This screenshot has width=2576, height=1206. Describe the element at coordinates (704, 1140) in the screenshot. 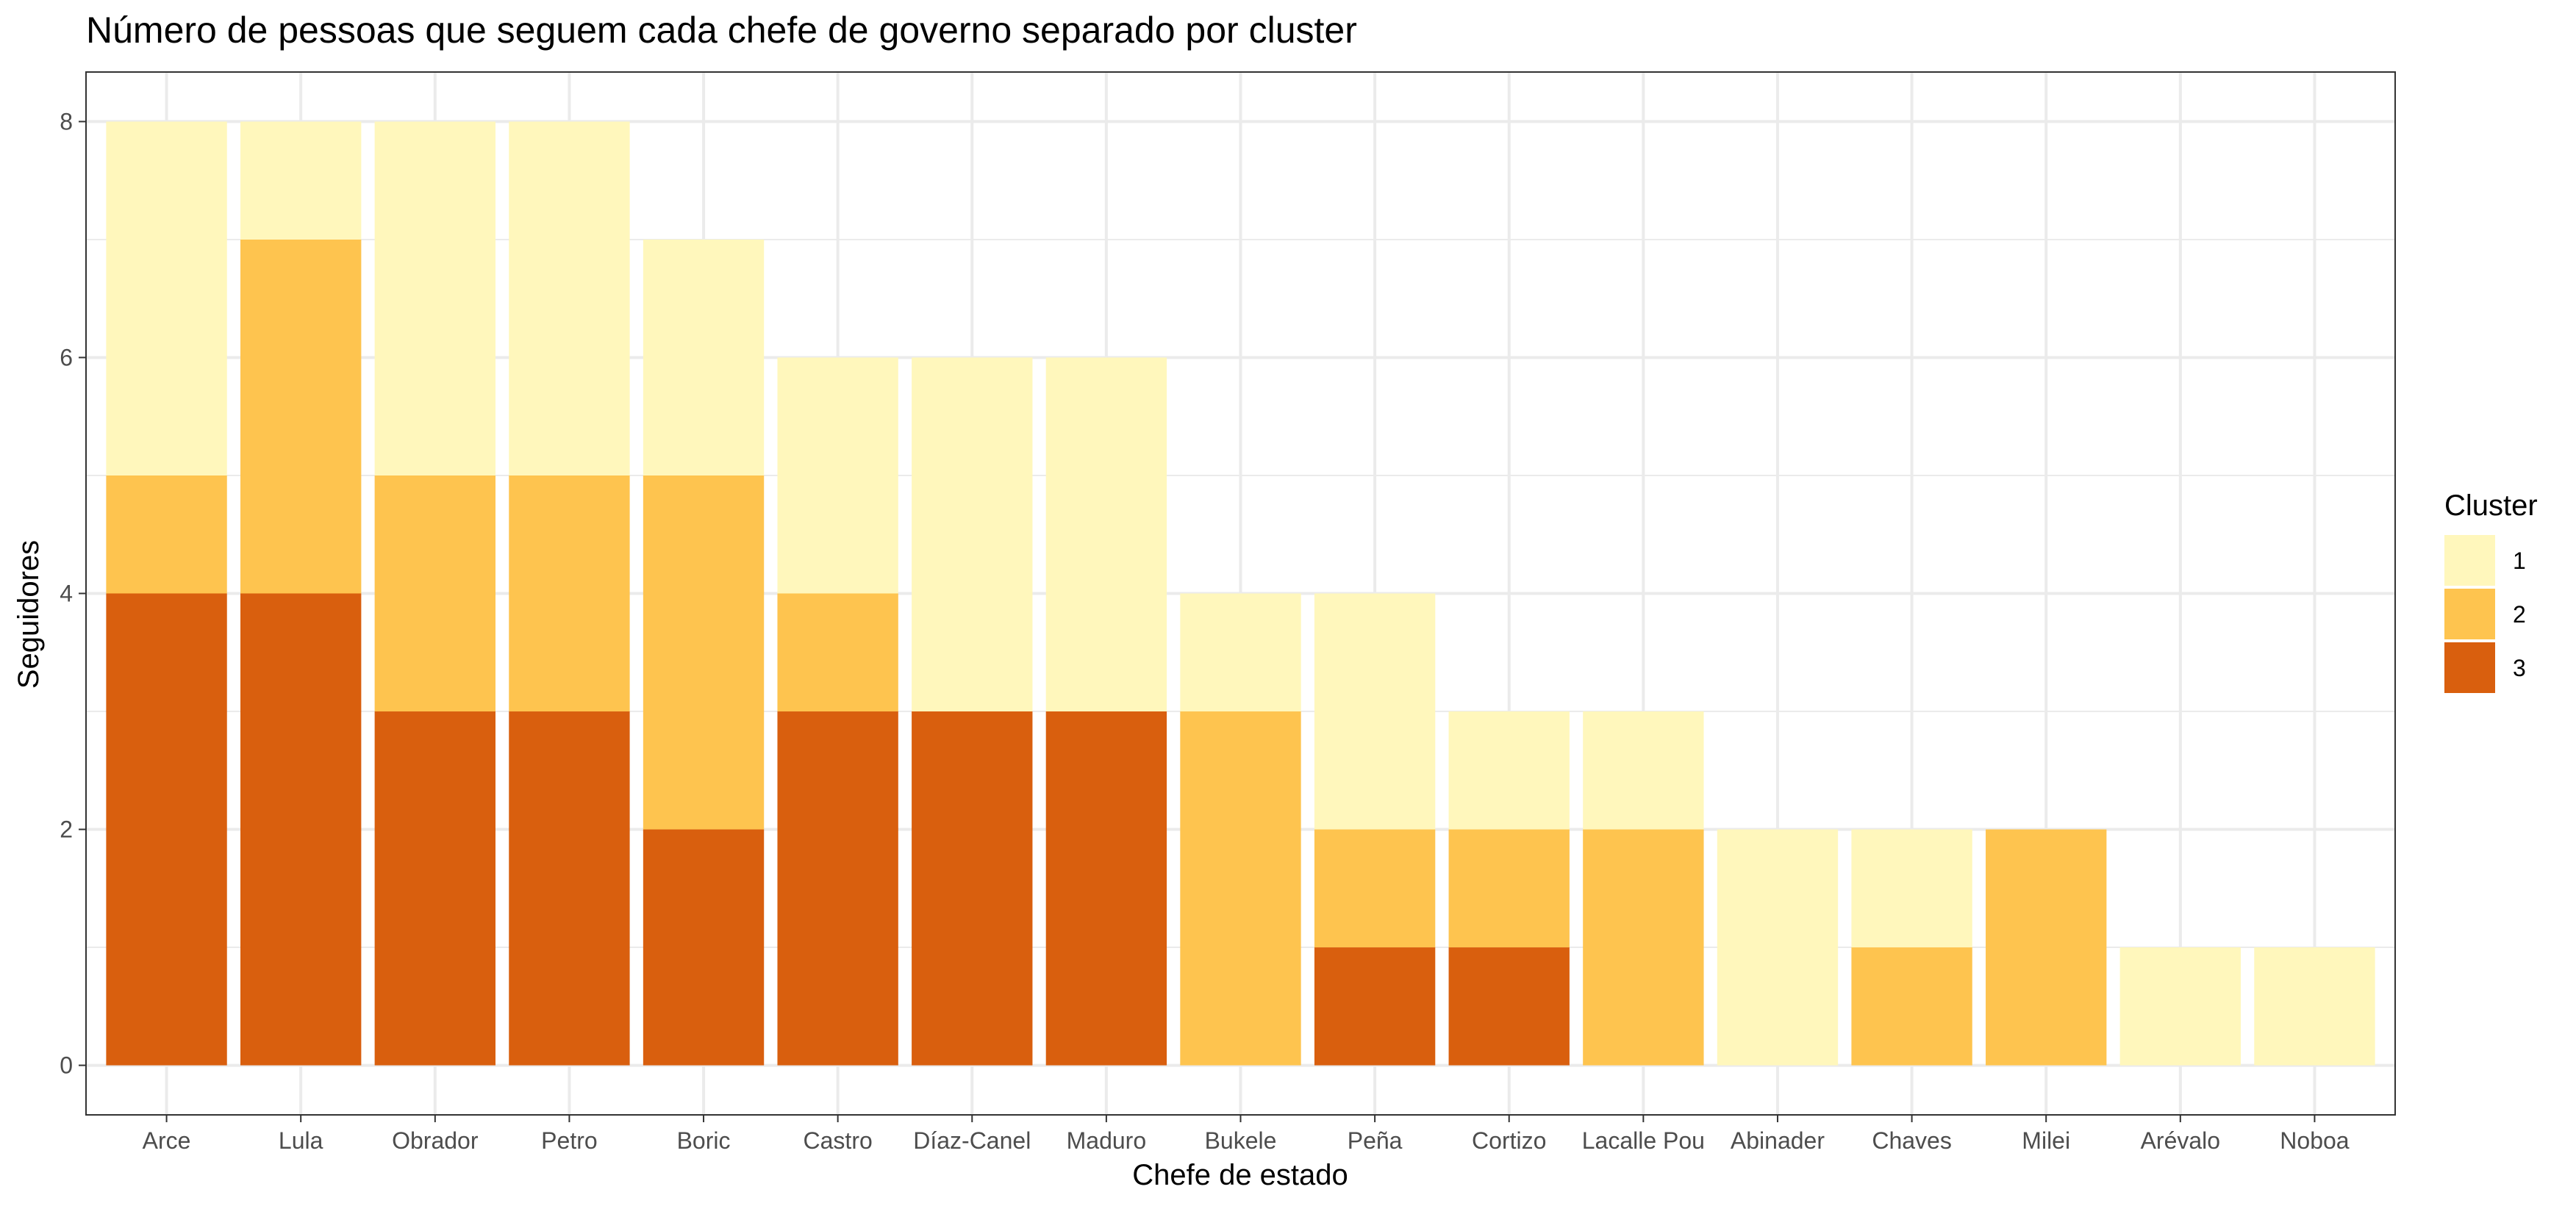

I see `x-tick-label: Boric` at that location.